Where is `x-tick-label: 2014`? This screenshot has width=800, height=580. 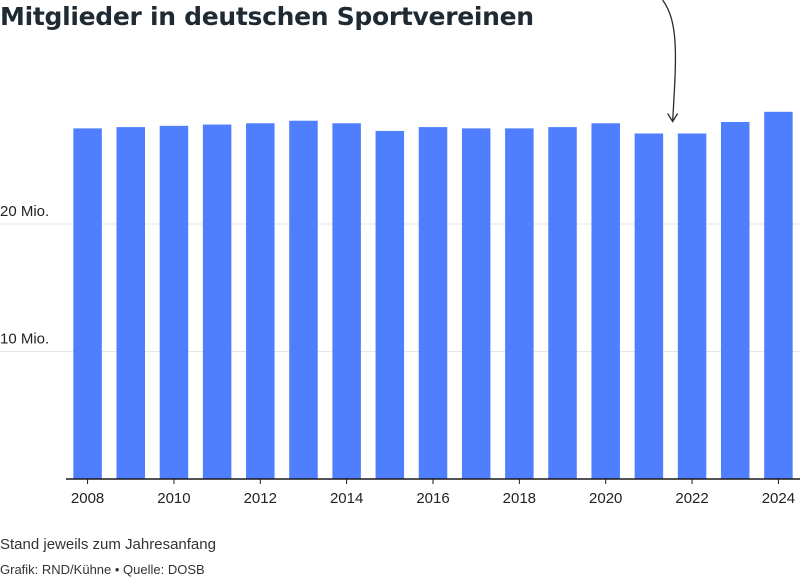
x-tick-label: 2014 is located at coordinates (346, 498).